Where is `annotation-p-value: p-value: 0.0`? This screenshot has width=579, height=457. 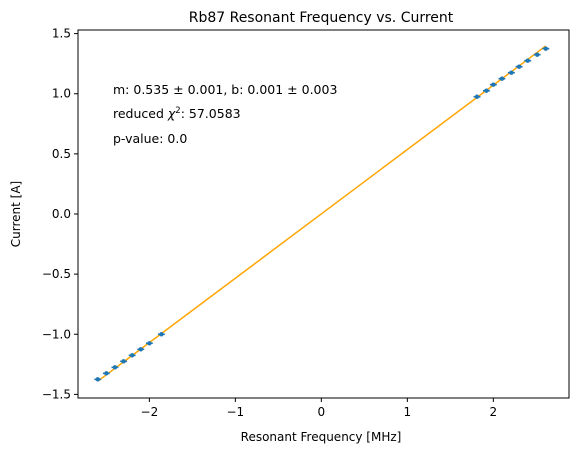
annotation-p-value: p-value: 0.0 is located at coordinates (150, 138).